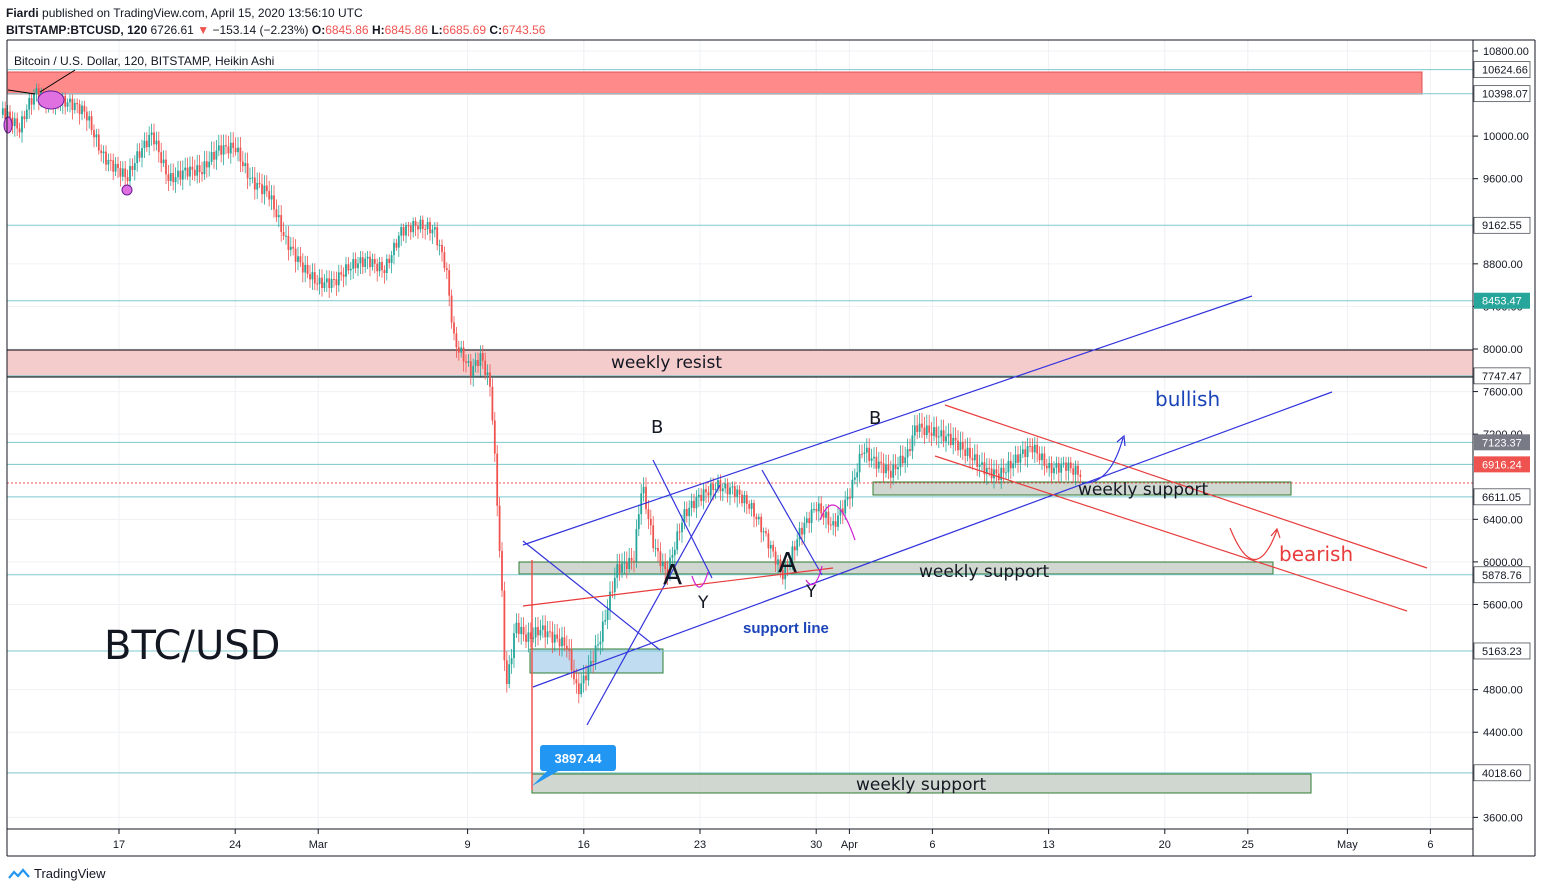 The image size is (1542, 894). What do you see at coordinates (57, 873) in the screenshot?
I see `footer-brand: TradingView` at bounding box center [57, 873].